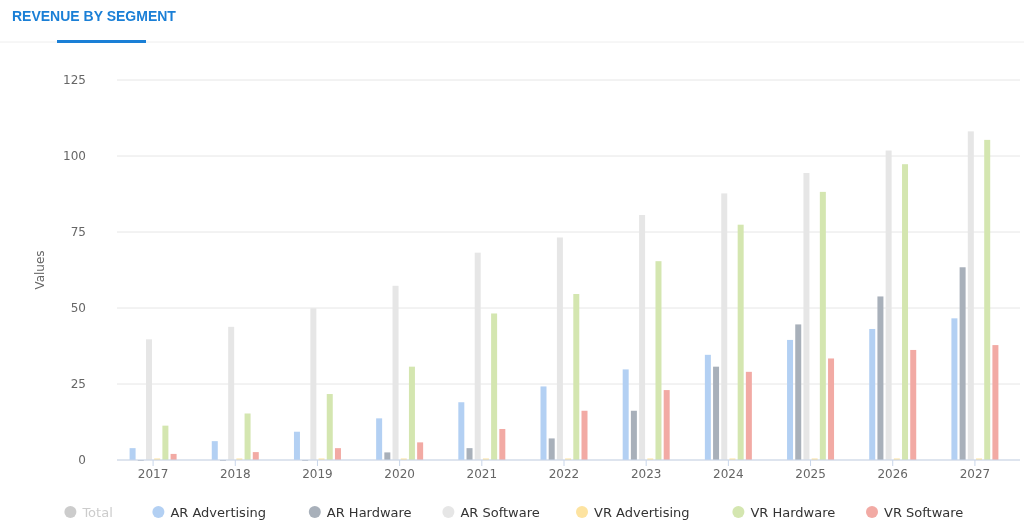 The height and width of the screenshot is (527, 1024). Describe the element at coordinates (78, 232) in the screenshot. I see `y-tick-label: 75` at that location.